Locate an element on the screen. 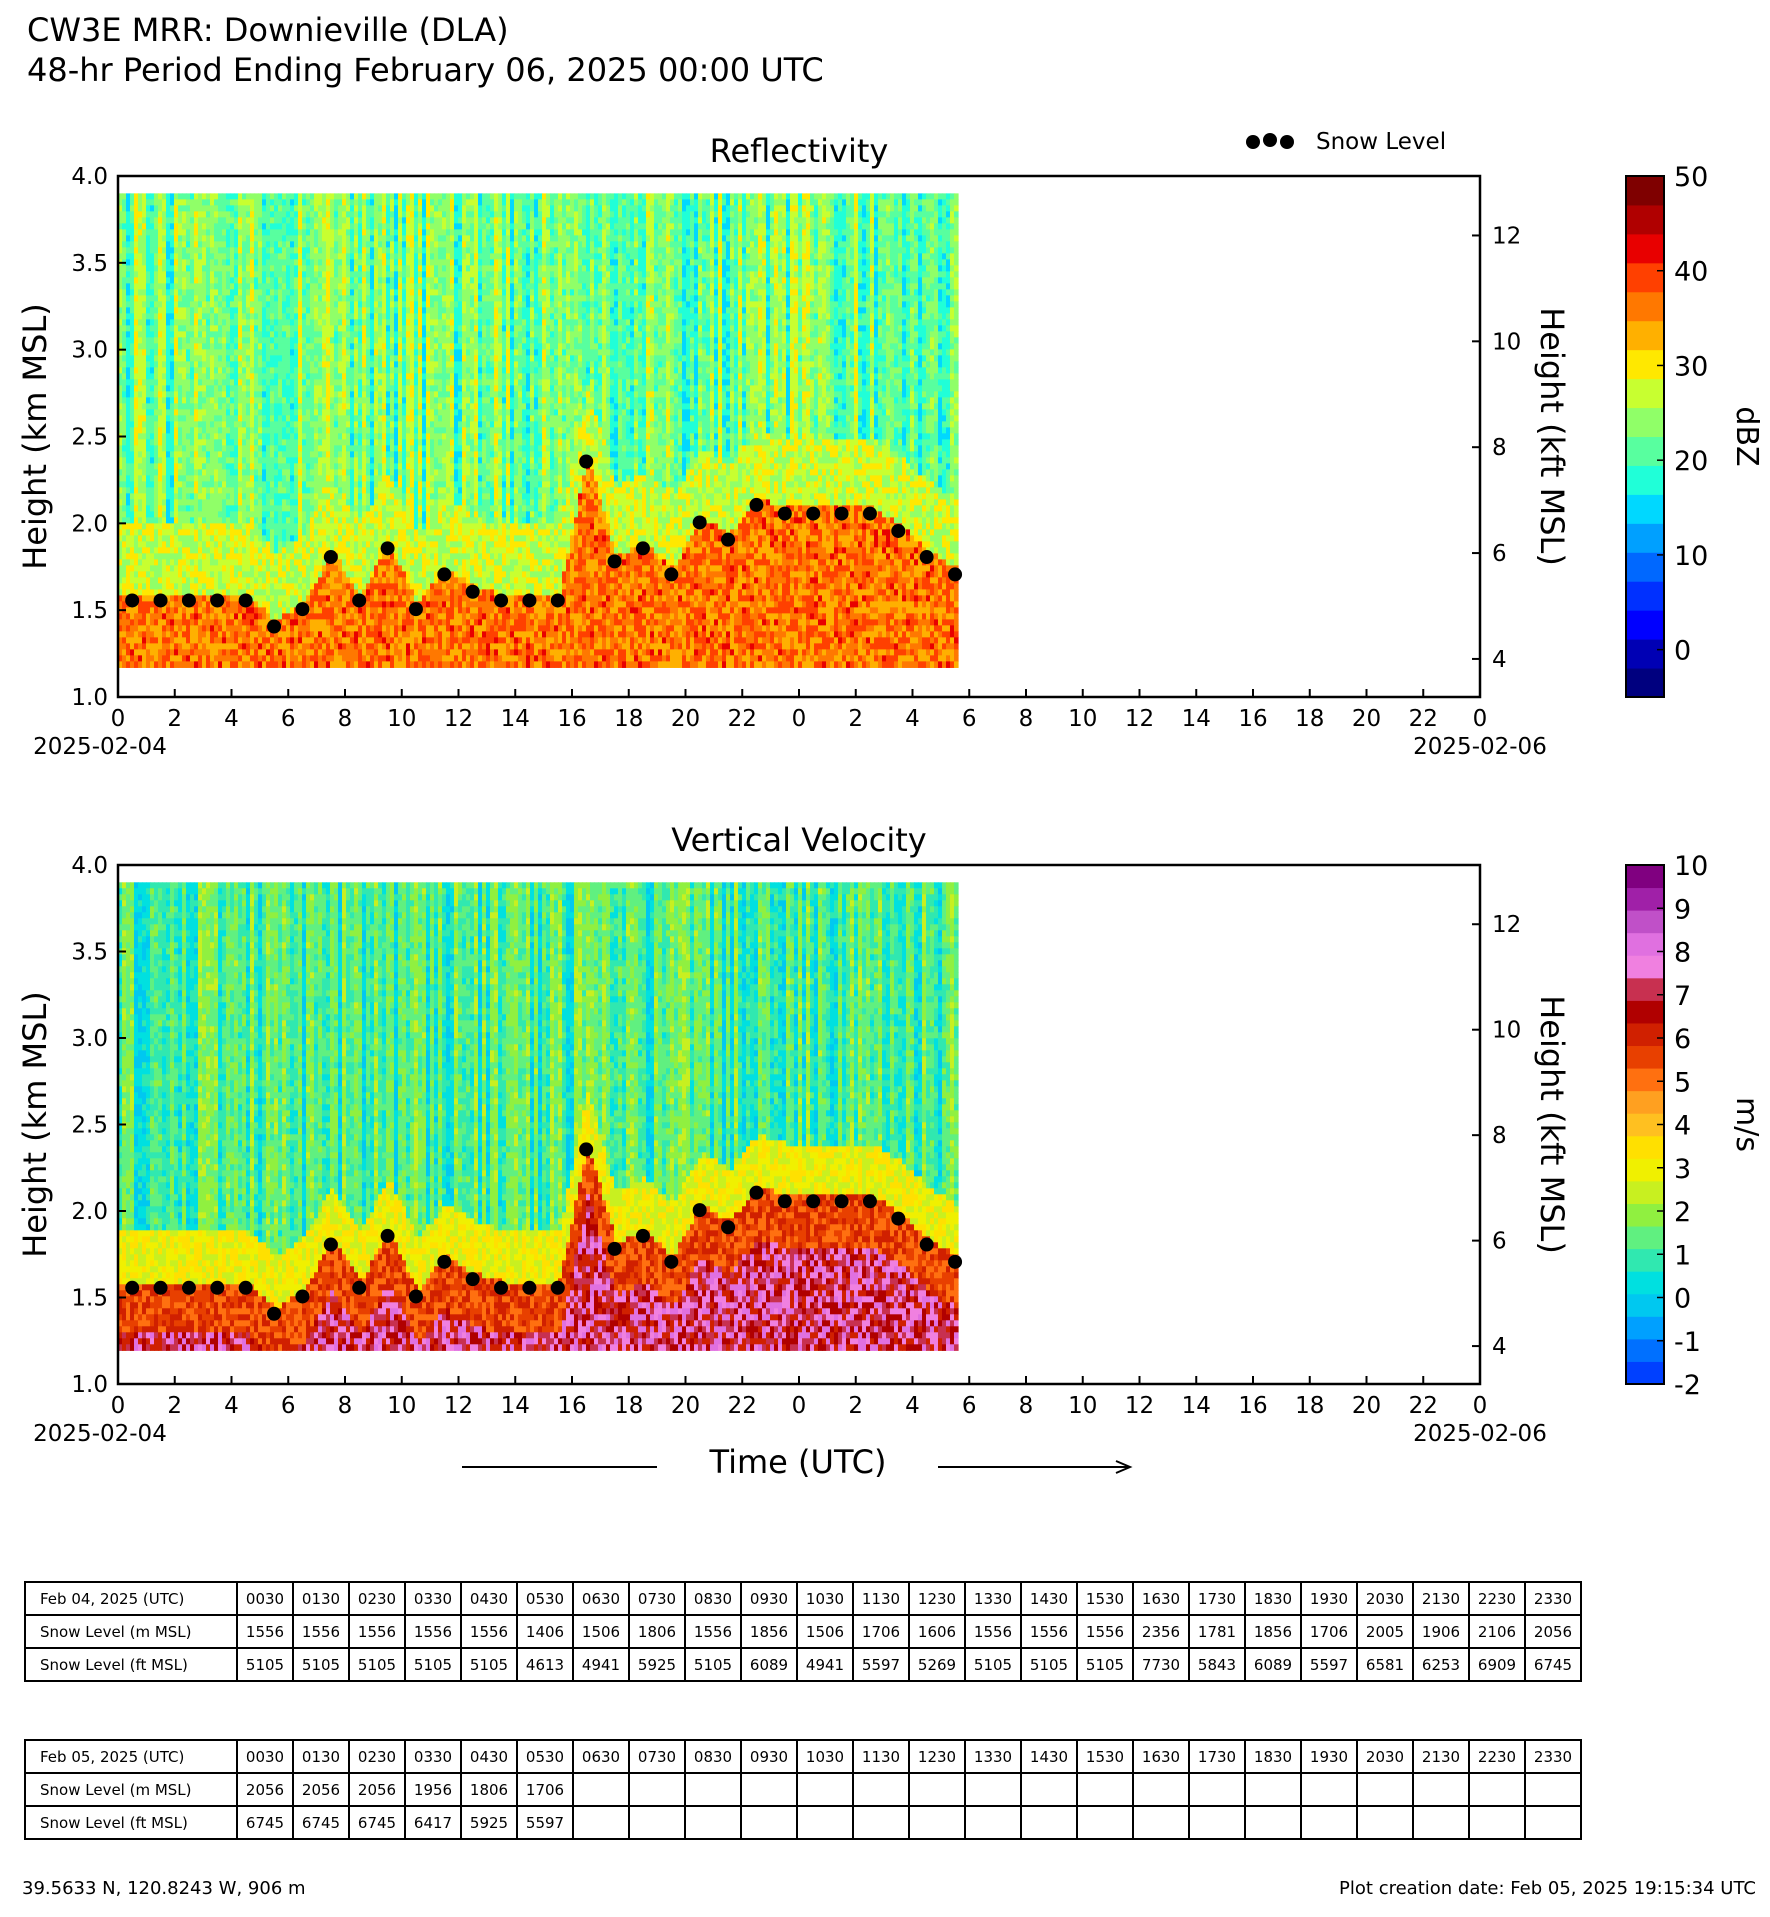  table-value-cell: 1706 is located at coordinates (1329, 1631).